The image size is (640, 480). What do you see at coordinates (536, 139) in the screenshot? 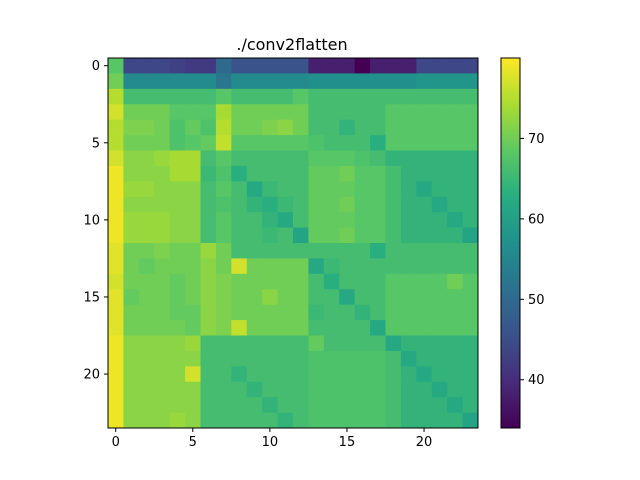
I see `colorbar-tick-label: 70` at bounding box center [536, 139].